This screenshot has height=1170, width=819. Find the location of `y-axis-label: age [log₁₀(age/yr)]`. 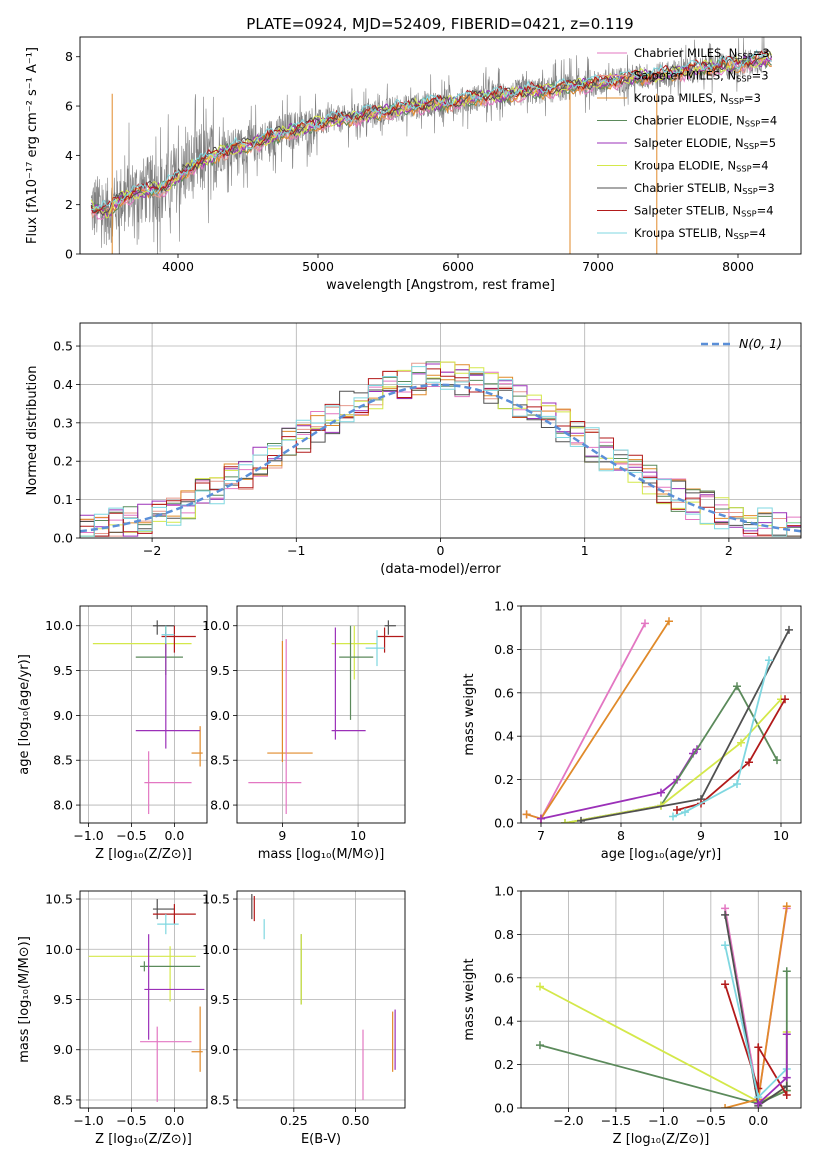

y-axis-label: age [log₁₀(age/yr)] is located at coordinates (24, 714).